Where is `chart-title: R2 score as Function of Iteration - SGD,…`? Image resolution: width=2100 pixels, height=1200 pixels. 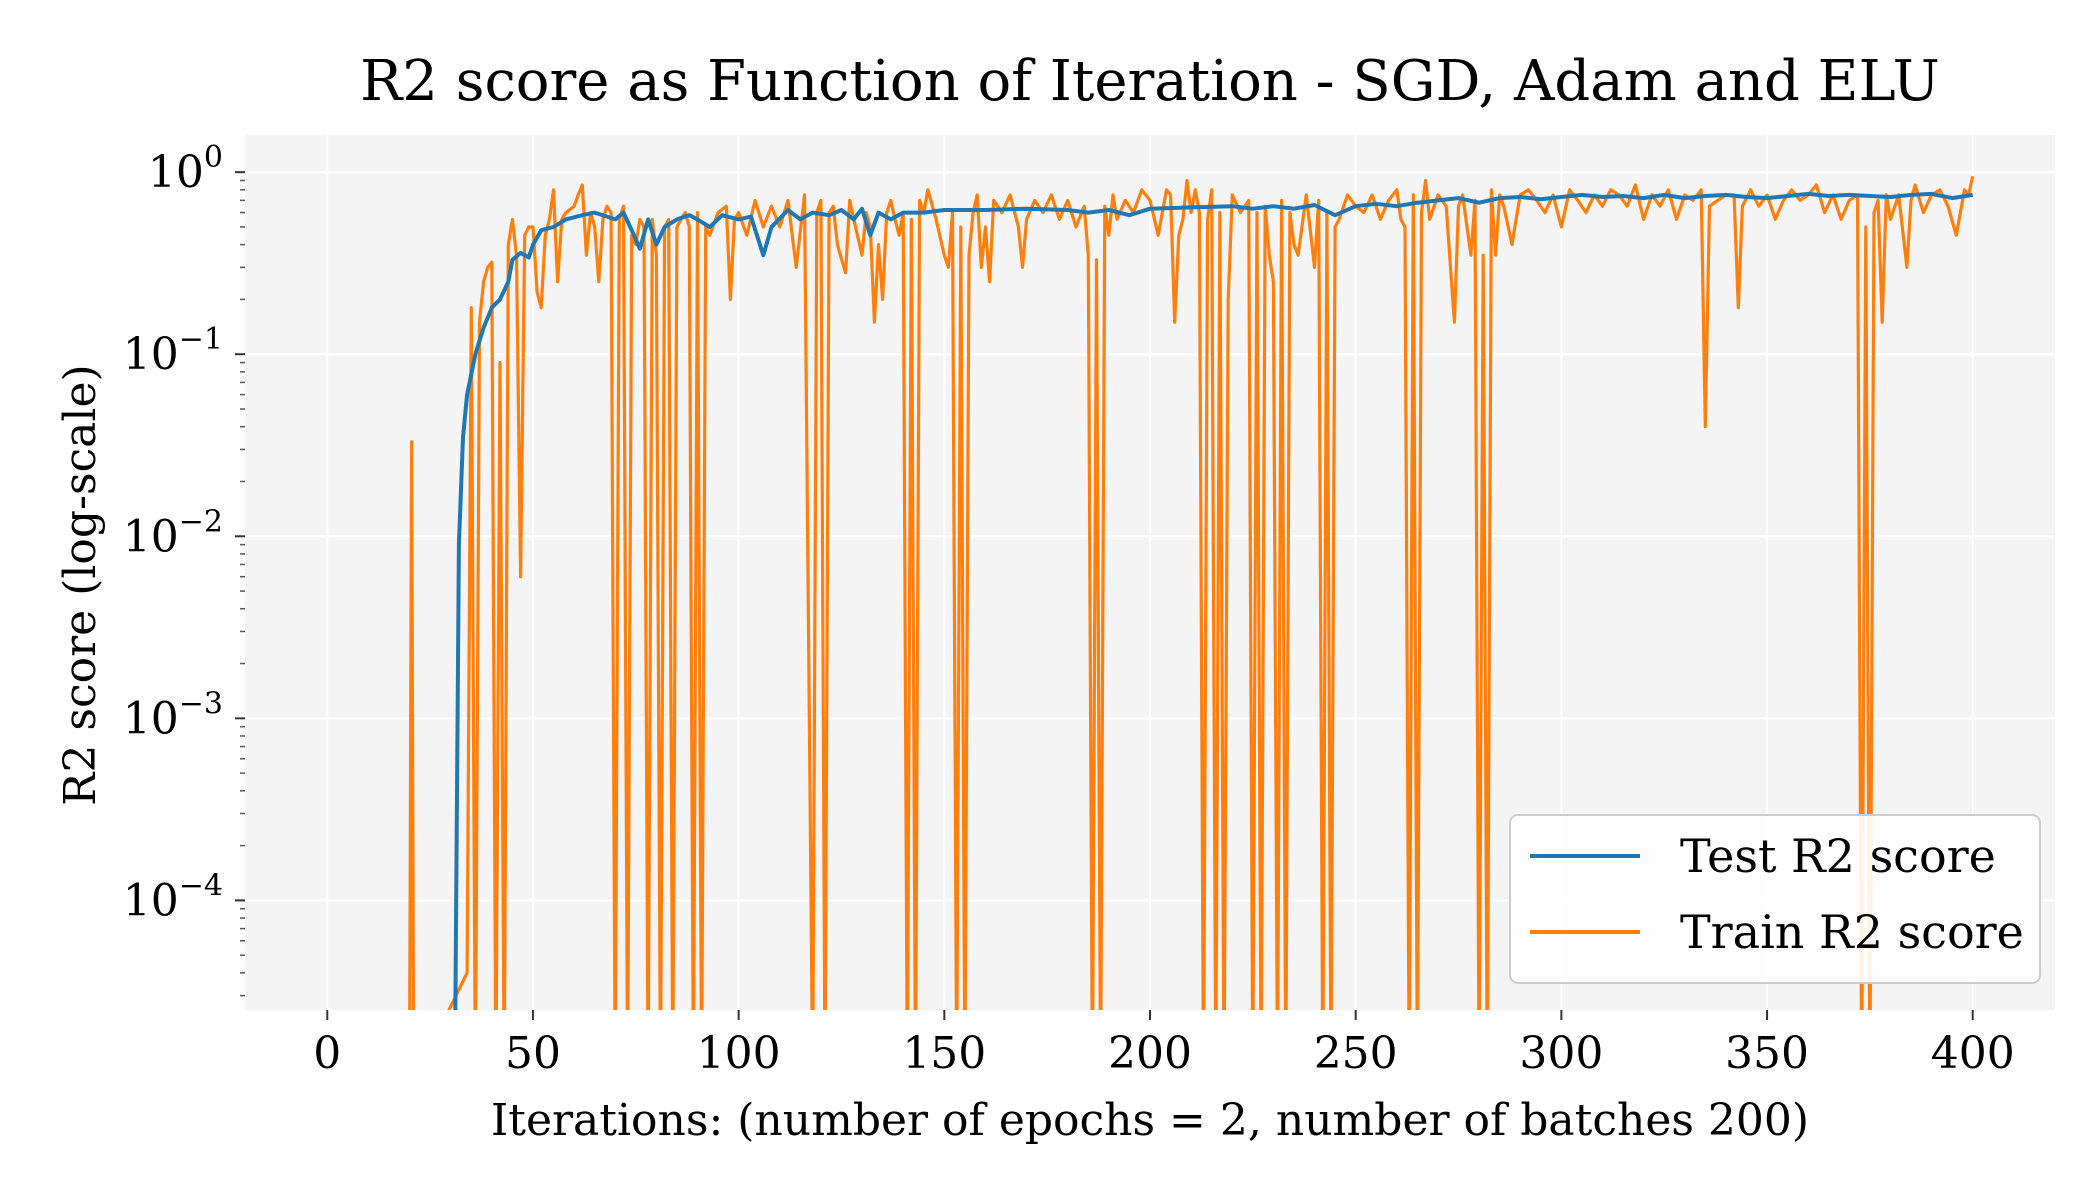 chart-title: R2 score as Function of Iteration - SGD,… is located at coordinates (1150, 81).